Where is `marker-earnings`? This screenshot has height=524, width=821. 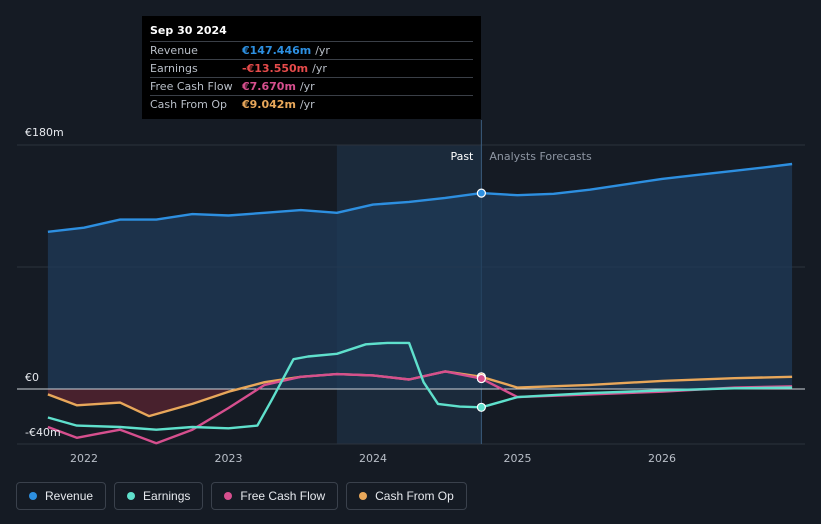 marker-earnings is located at coordinates (481, 407).